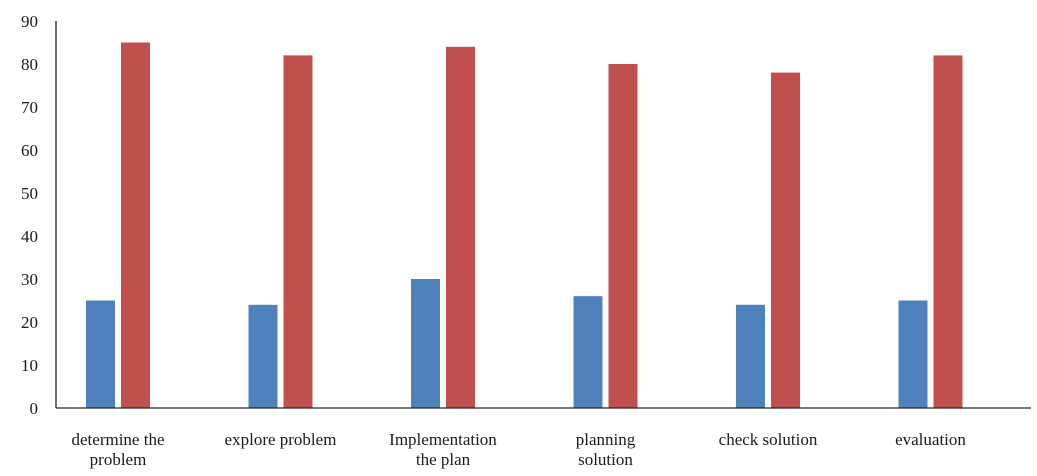  Describe the element at coordinates (29, 322) in the screenshot. I see `y-tick-label: 20` at that location.